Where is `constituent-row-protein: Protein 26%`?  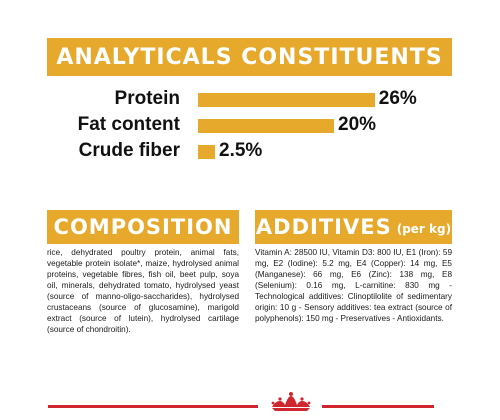
constituent-row-protein: Protein 26% is located at coordinates (250, 100).